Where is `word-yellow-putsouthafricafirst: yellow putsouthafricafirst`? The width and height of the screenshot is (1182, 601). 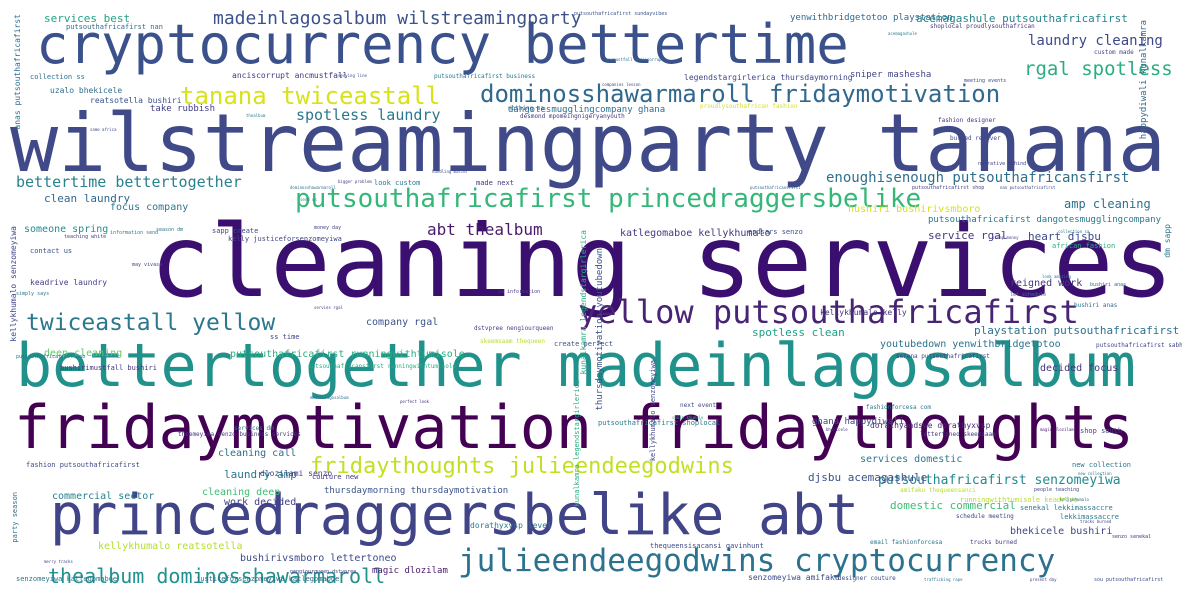 word-yellow-putsouthafricafirst: yellow putsouthafricafirst is located at coordinates (828, 312).